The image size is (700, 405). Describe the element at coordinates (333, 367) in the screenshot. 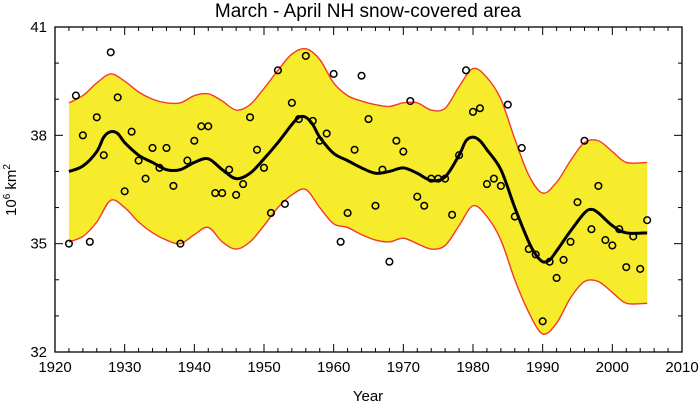

I see `x-tick-label: 1960` at that location.